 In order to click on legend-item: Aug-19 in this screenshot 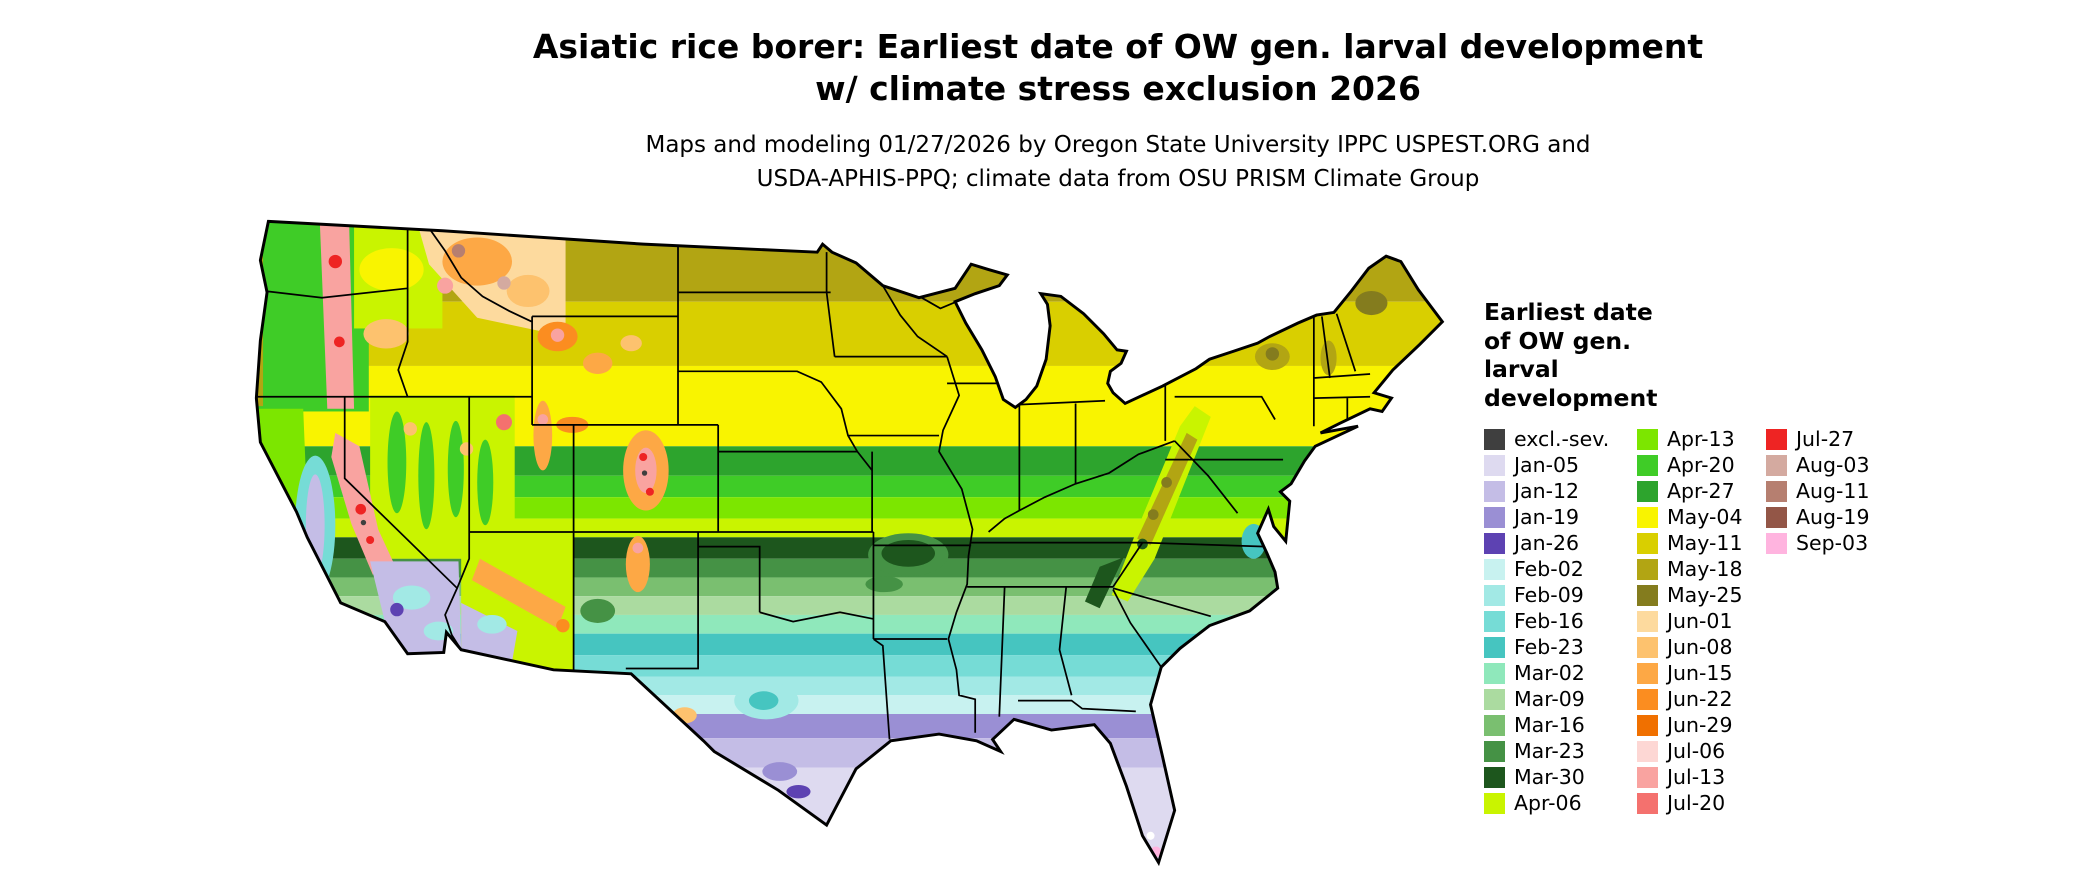, I will do `click(1818, 517)`.